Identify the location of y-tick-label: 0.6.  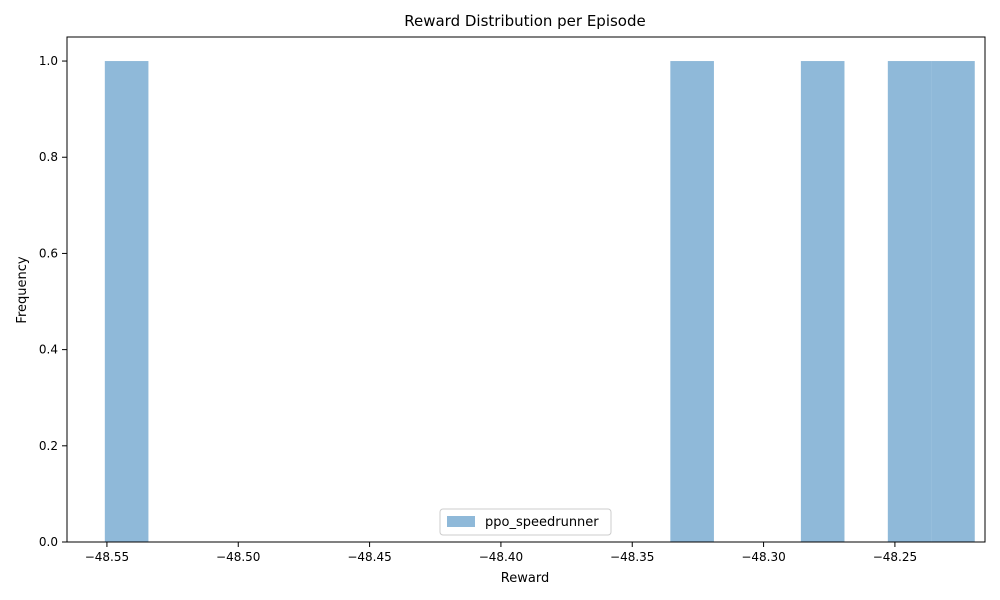
(48, 253).